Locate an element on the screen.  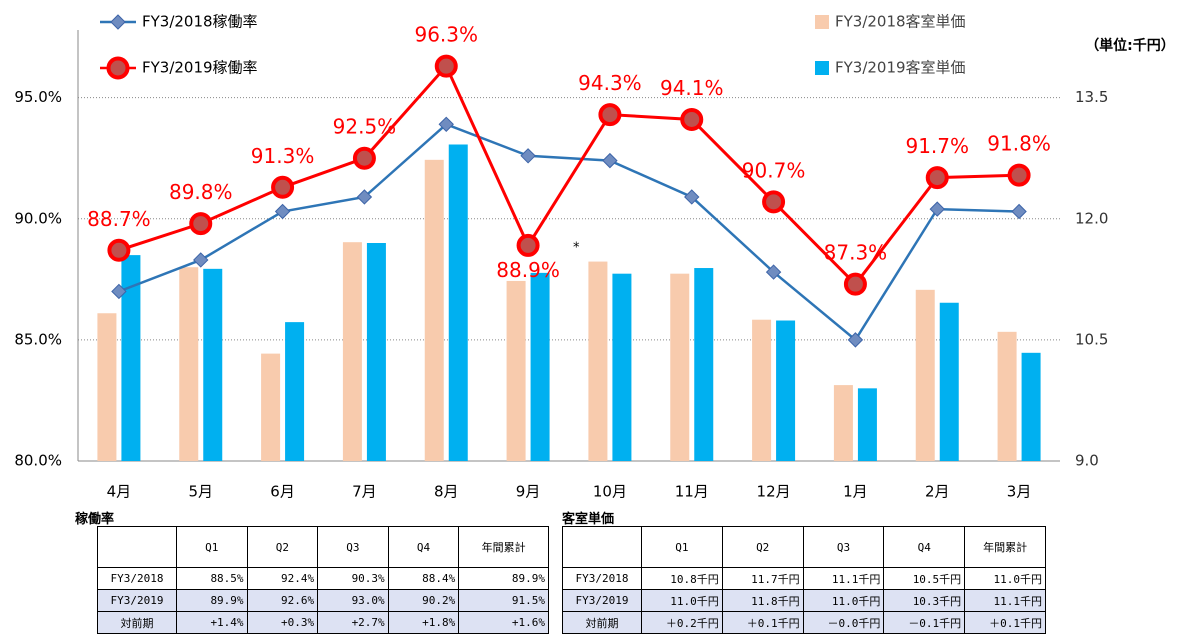
table-row: FY3/2018 88.5% 92.4% 90.3% 88.4% 89.9% is located at coordinates (323, 578).